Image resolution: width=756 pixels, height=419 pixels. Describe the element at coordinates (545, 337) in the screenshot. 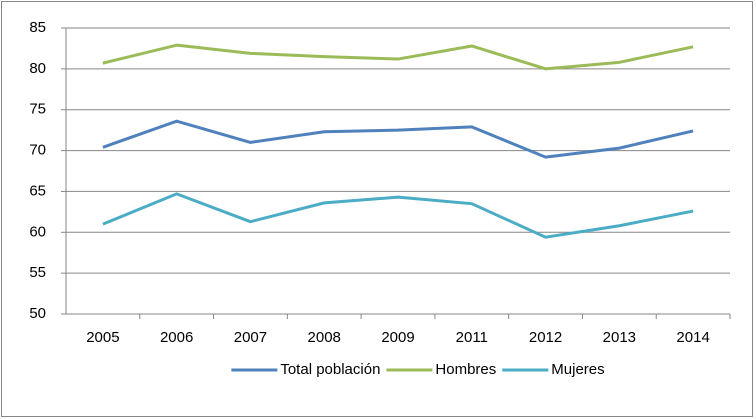

I see `x-tick-label: 2012` at that location.